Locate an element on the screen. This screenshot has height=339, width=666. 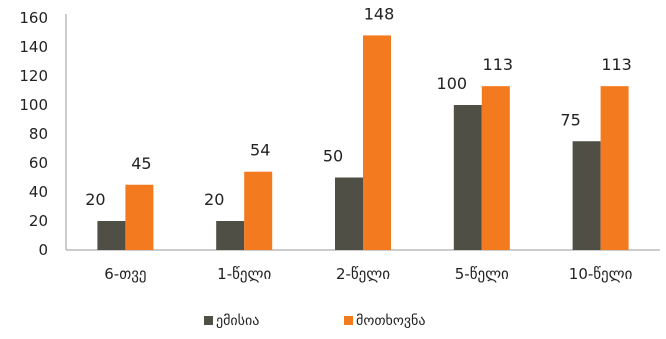
x-tick-label: 1-წელი is located at coordinates (244, 274).